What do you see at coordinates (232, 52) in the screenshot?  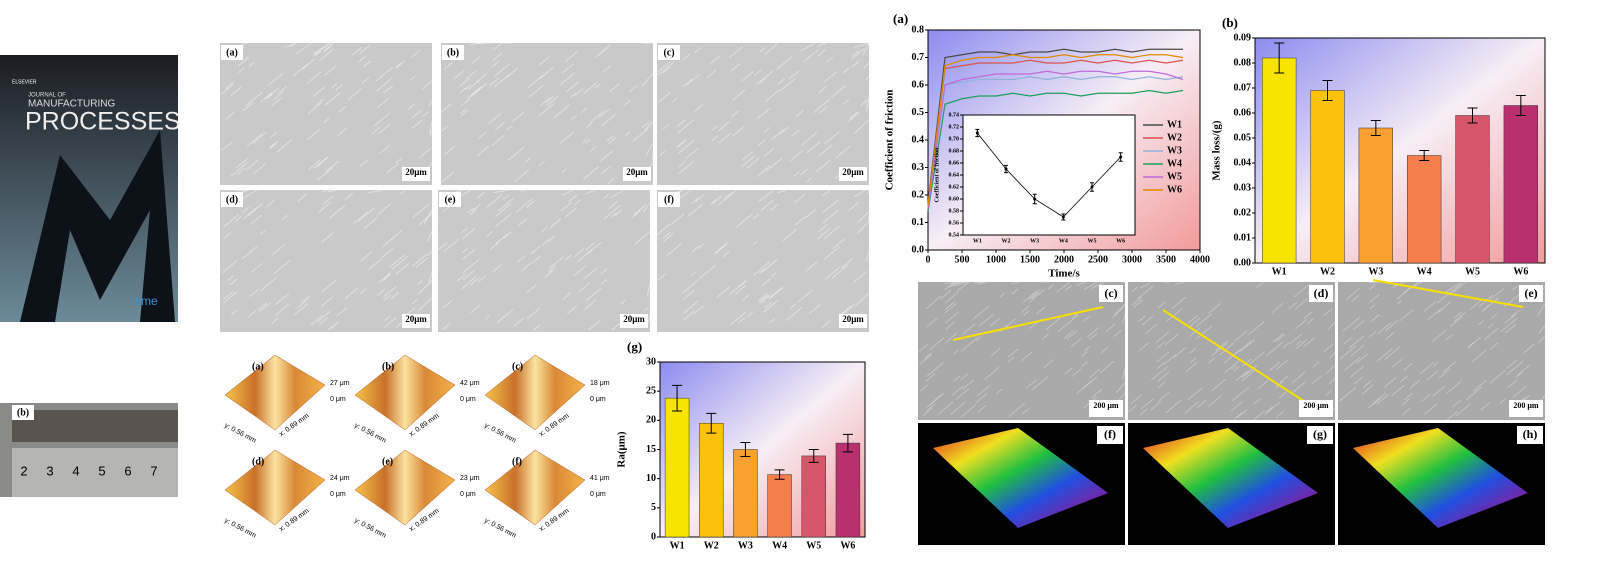 I see `panel-label: (a)` at bounding box center [232, 52].